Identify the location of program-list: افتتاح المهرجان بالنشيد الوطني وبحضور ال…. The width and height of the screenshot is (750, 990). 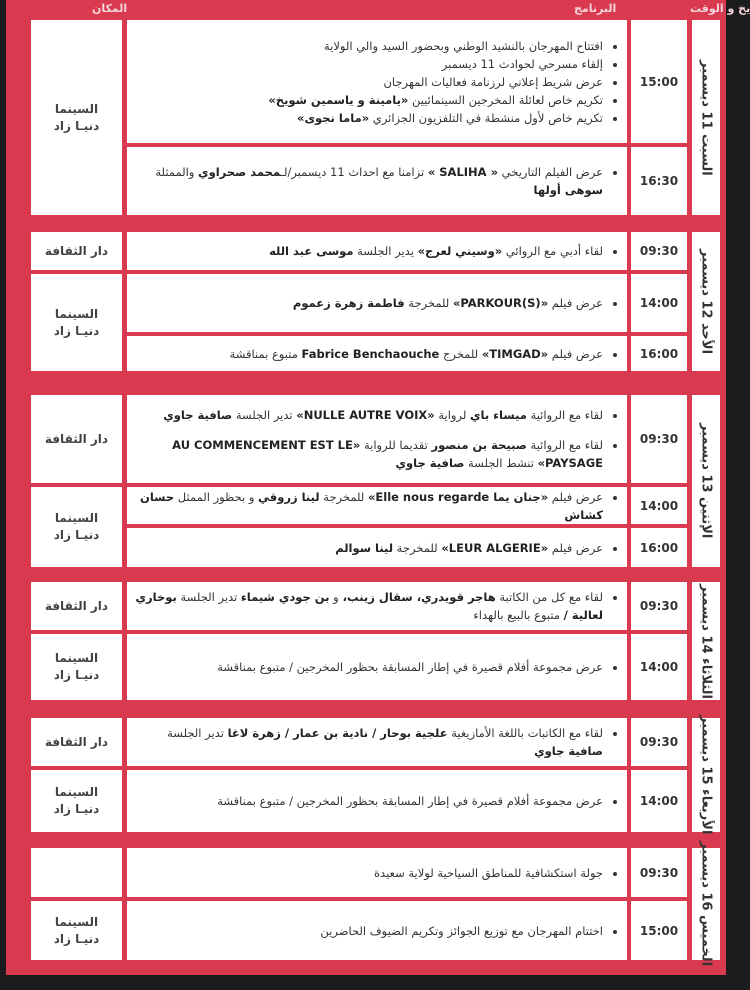
(442, 82).